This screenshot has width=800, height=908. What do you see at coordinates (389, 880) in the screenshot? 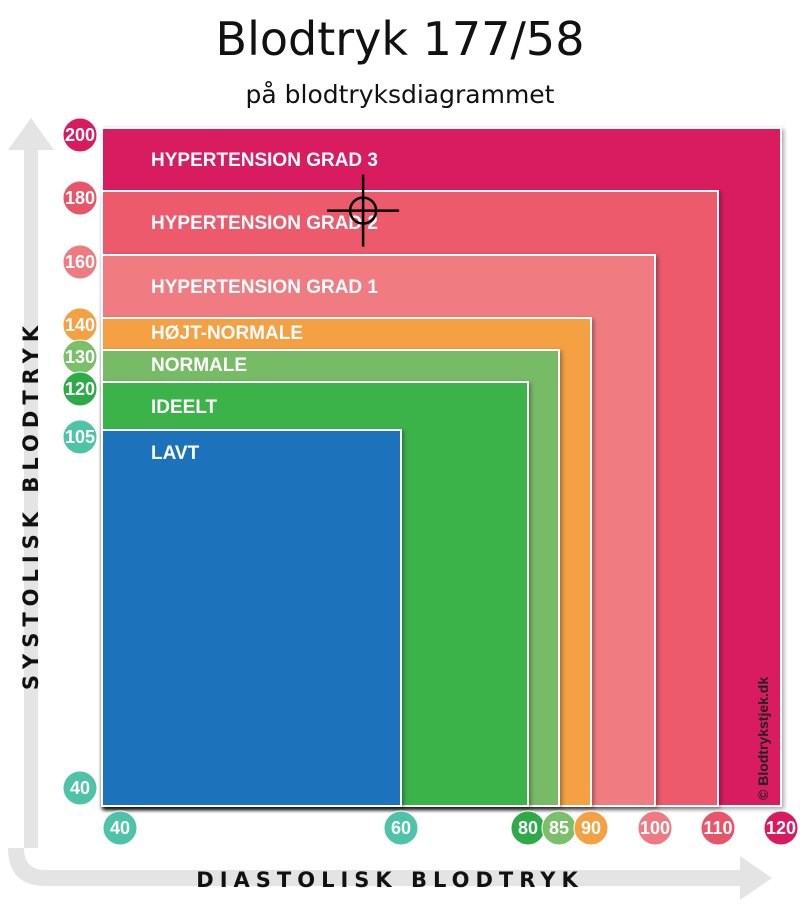
I see `x-axis-title: DIASTOLISK BLODTRYK` at bounding box center [389, 880].